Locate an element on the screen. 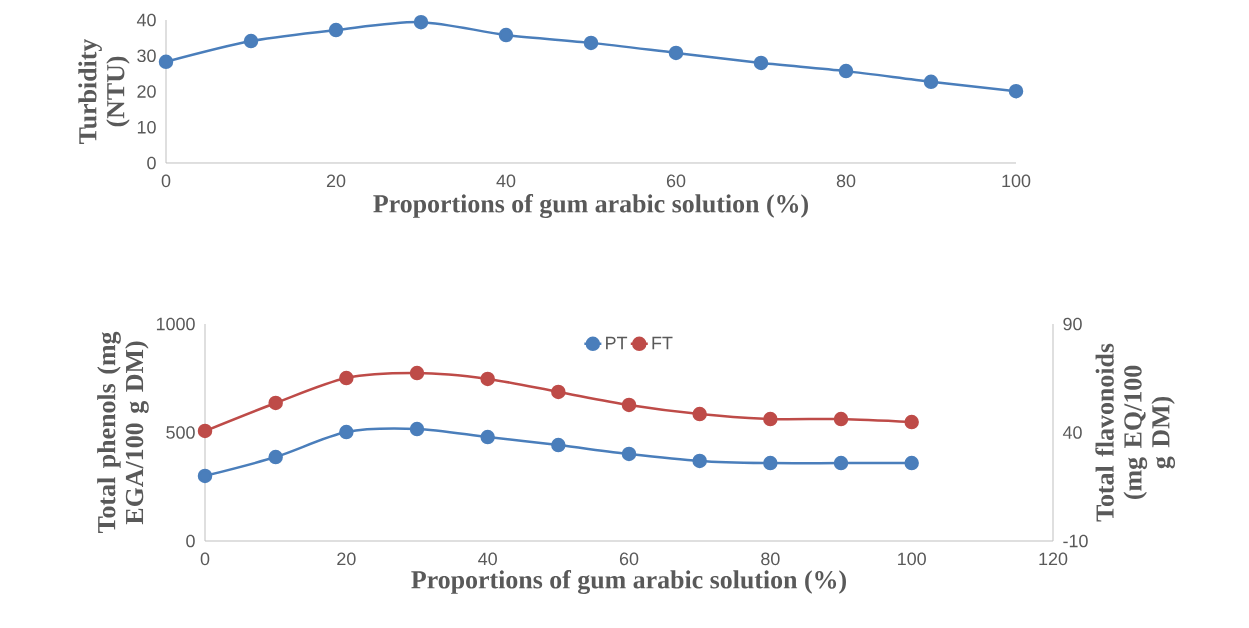 The height and width of the screenshot is (628, 1249). y2-tick-label: -10 is located at coordinates (1075, 541).